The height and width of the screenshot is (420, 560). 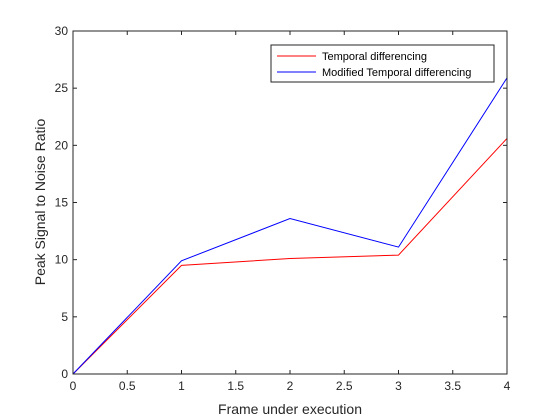 I want to click on x-tick-label: 1, so click(x=181, y=386).